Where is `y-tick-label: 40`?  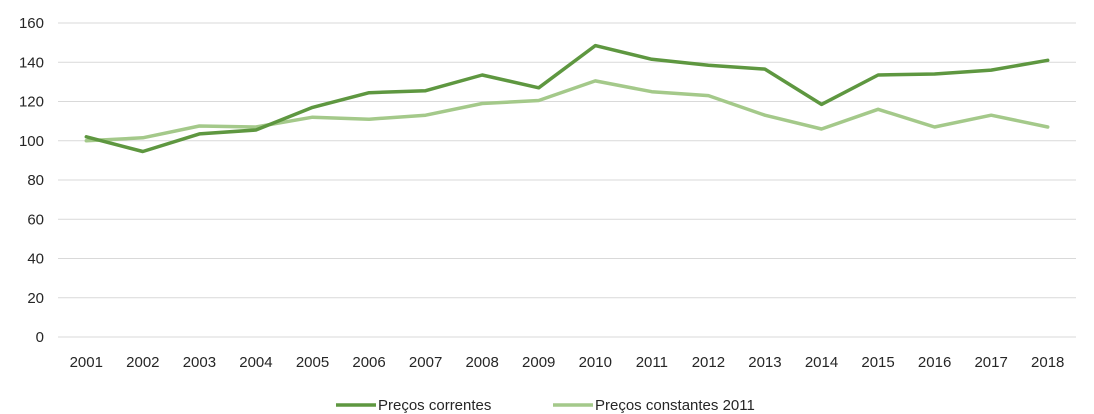 y-tick-label: 40 is located at coordinates (35, 259).